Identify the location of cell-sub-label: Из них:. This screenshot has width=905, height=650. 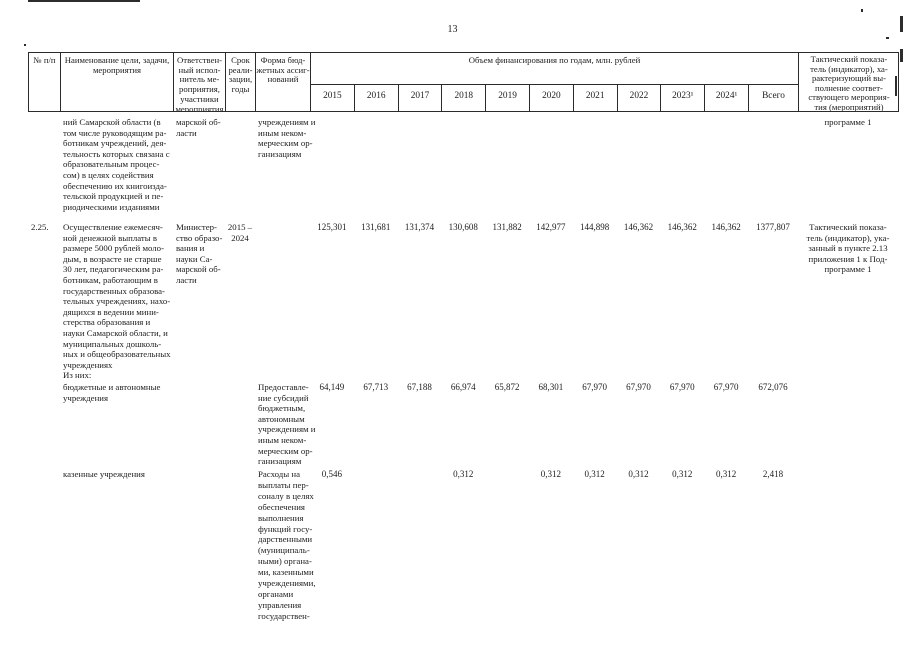
(77, 375).